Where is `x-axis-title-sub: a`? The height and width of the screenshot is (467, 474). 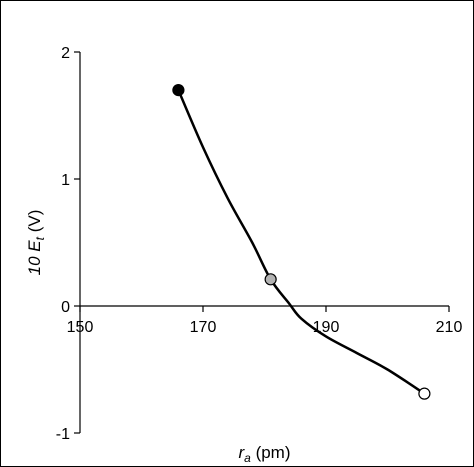
x-axis-title-sub: a is located at coordinates (247, 458).